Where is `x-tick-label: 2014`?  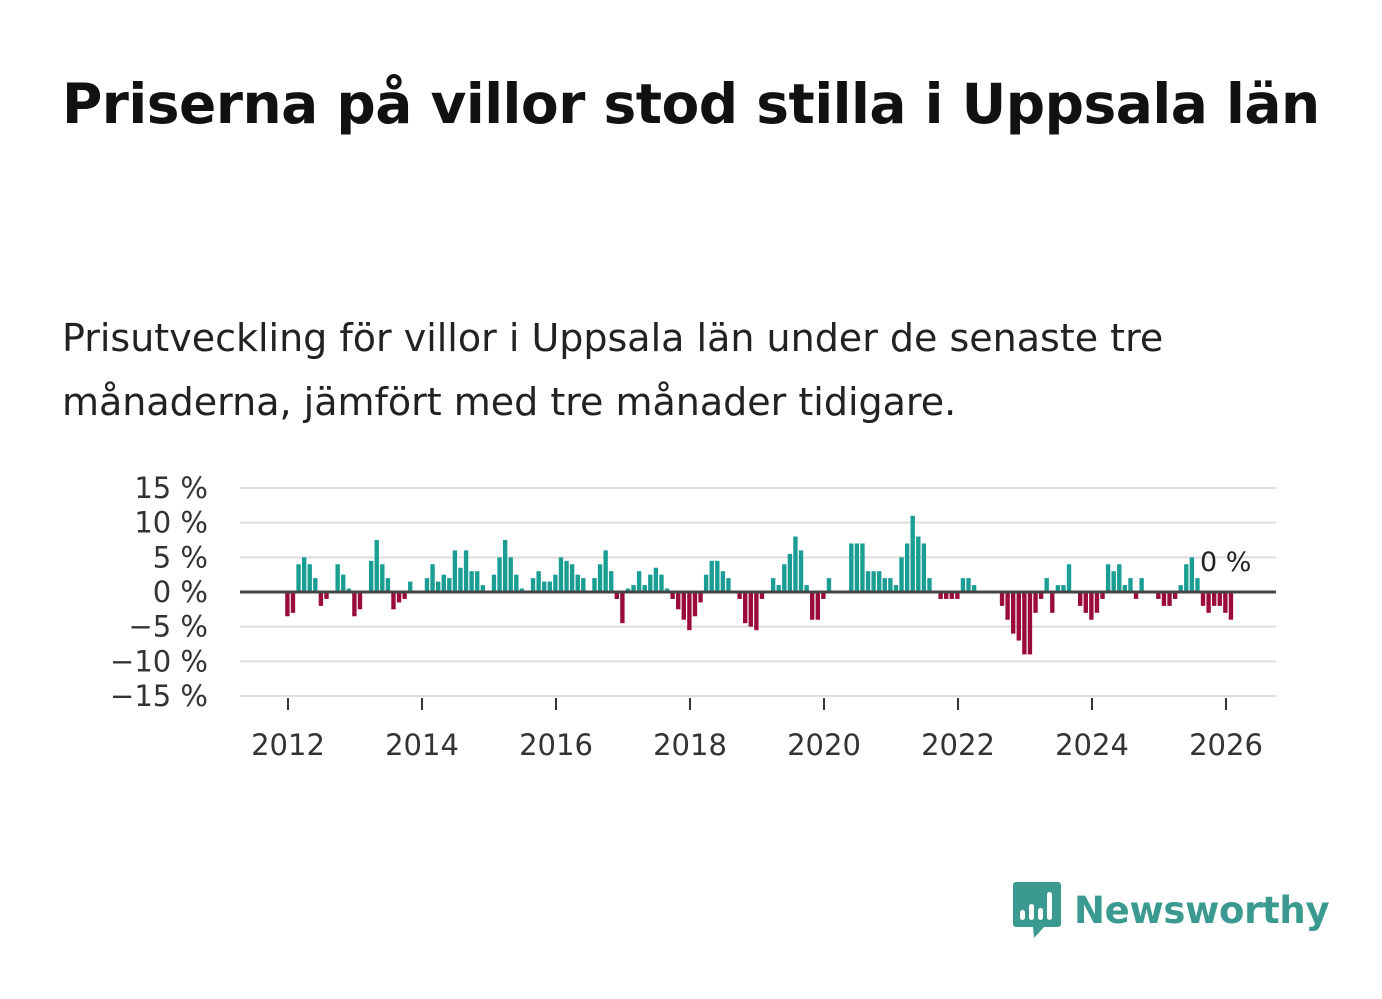 x-tick-label: 2014 is located at coordinates (422, 745).